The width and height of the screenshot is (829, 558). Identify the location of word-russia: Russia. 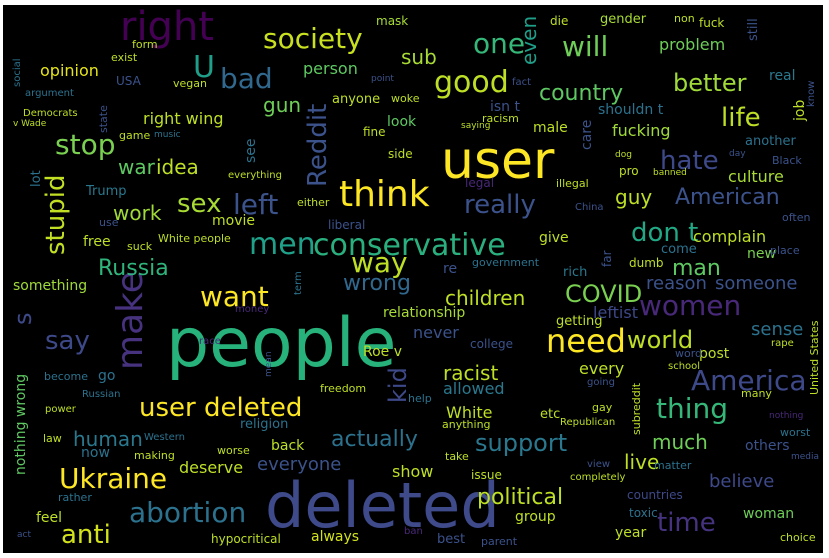
(133, 268).